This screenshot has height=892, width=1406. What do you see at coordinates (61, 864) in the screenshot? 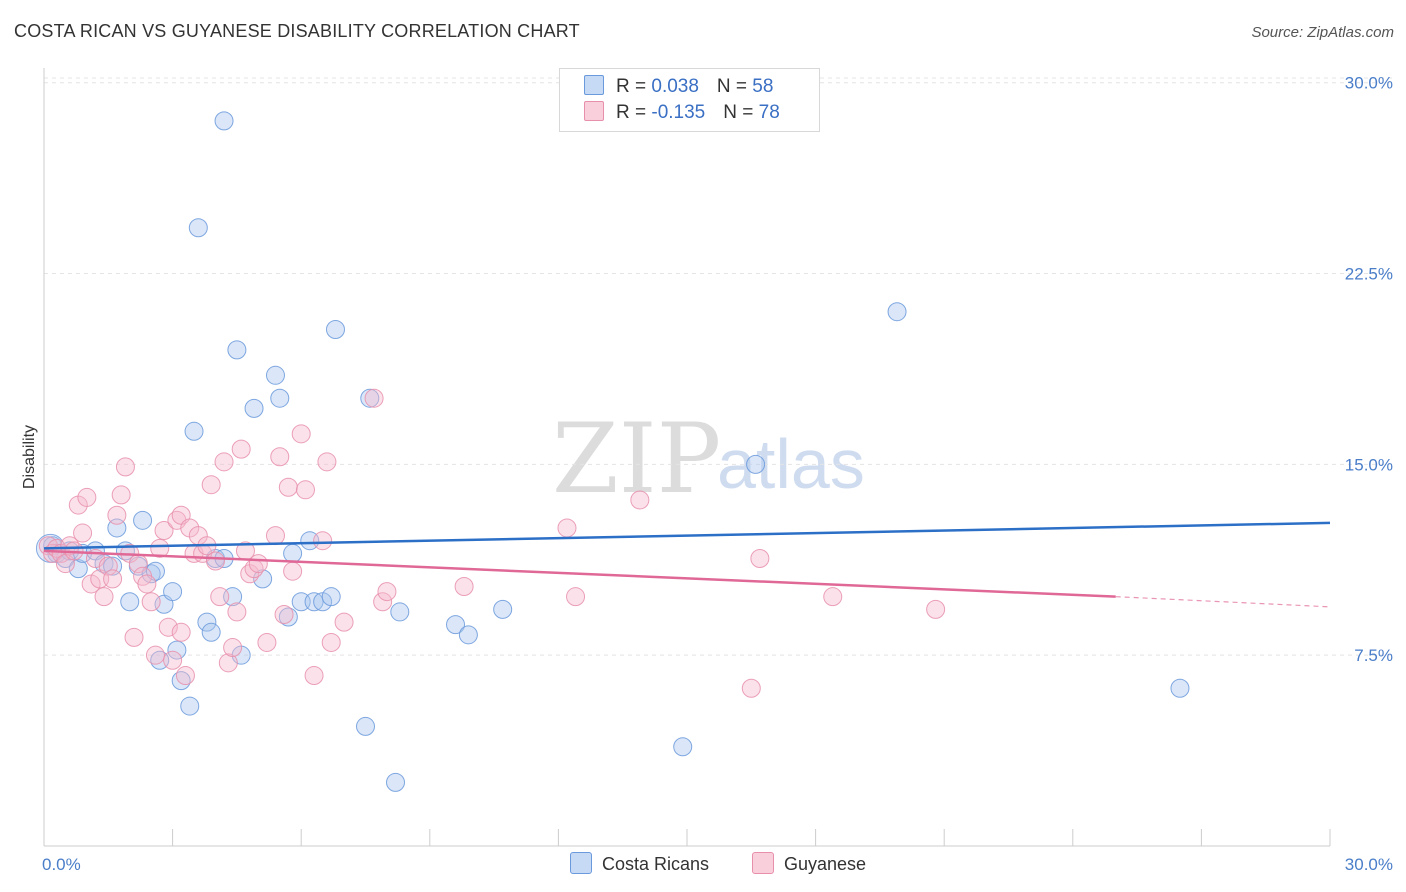
I see `x-tick-label-min: 0.0%` at bounding box center [61, 864].